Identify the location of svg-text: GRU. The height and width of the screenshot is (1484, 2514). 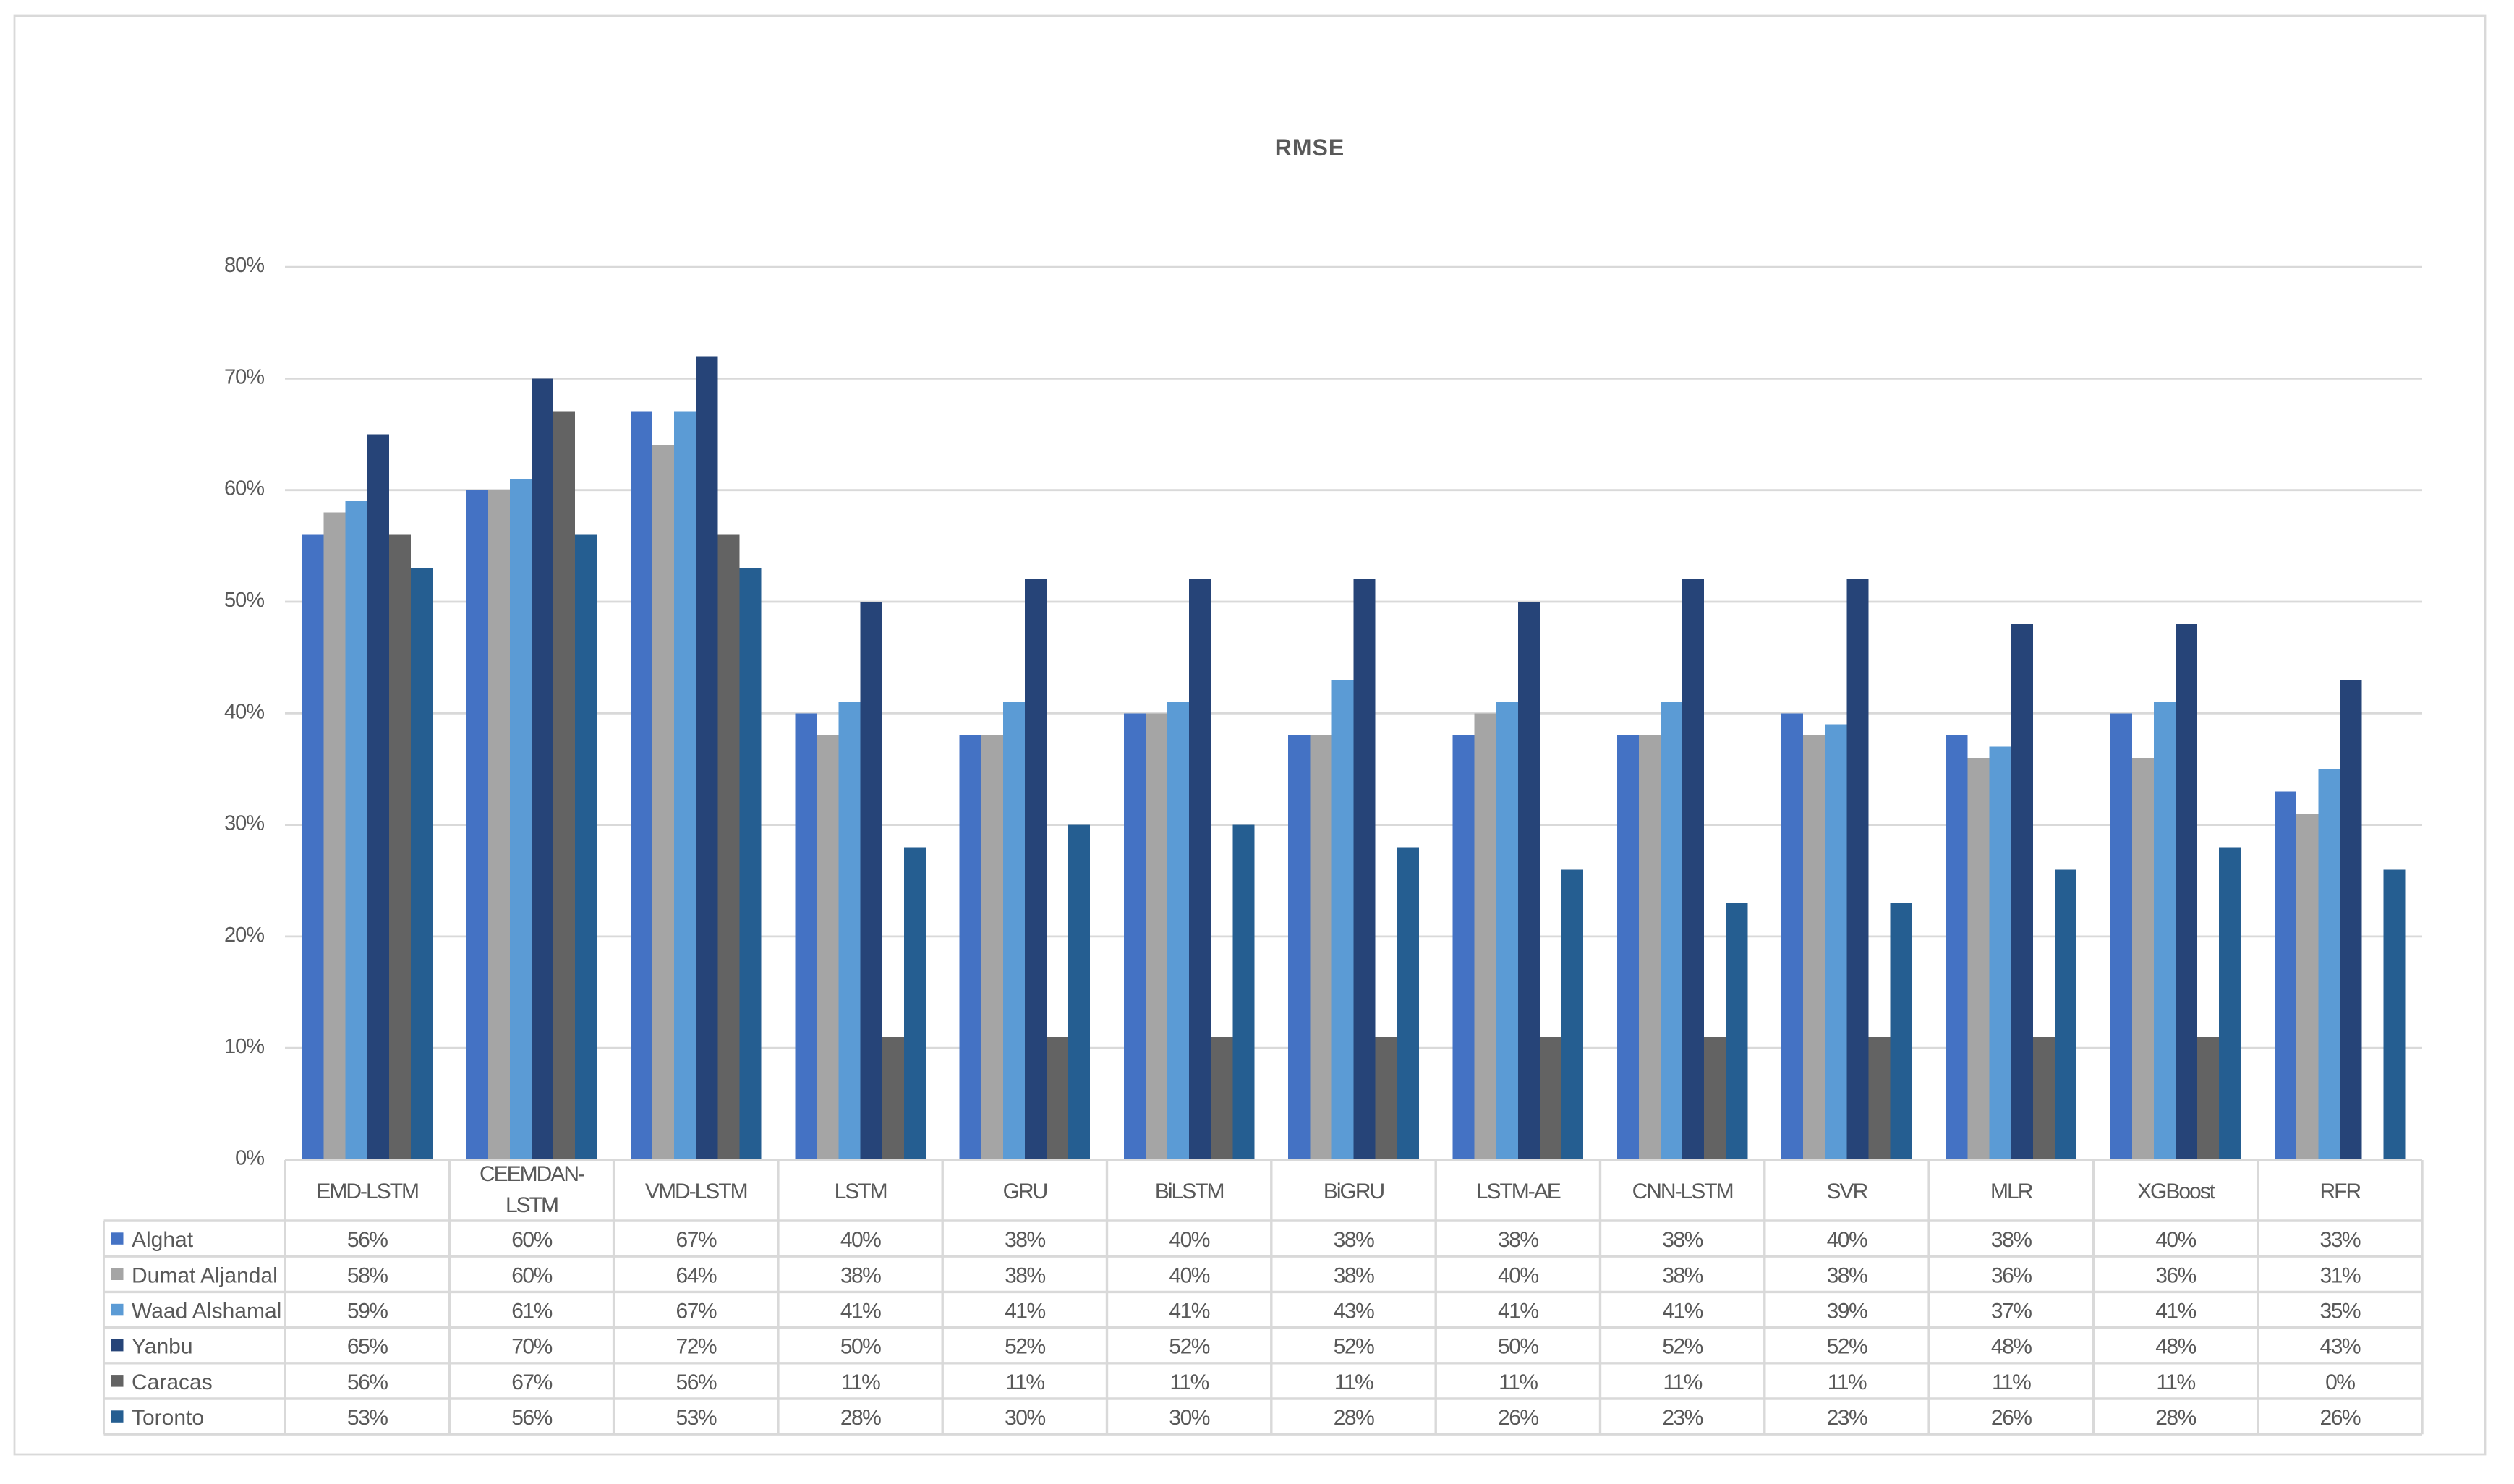
(1025, 1191).